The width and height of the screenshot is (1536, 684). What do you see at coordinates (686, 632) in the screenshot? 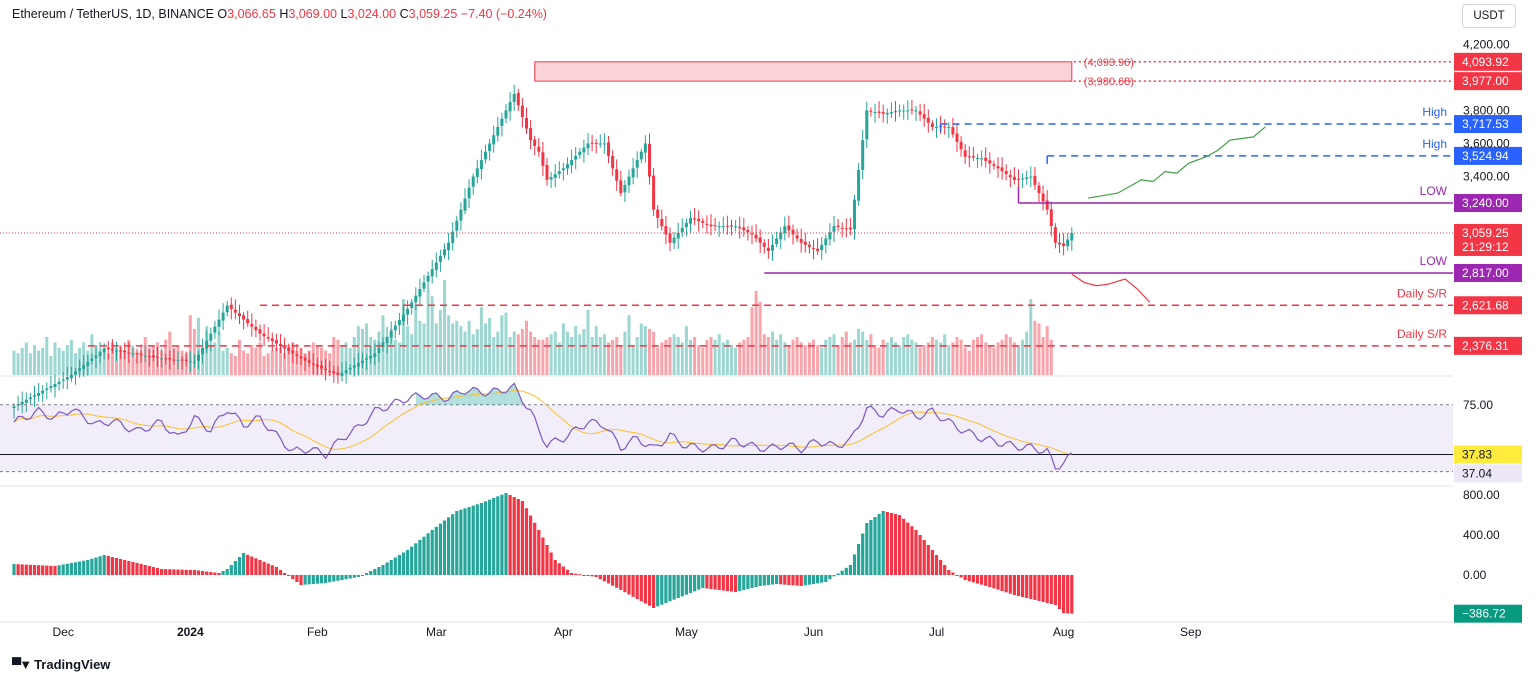
I see `time-axis-tick-label: May` at bounding box center [686, 632].